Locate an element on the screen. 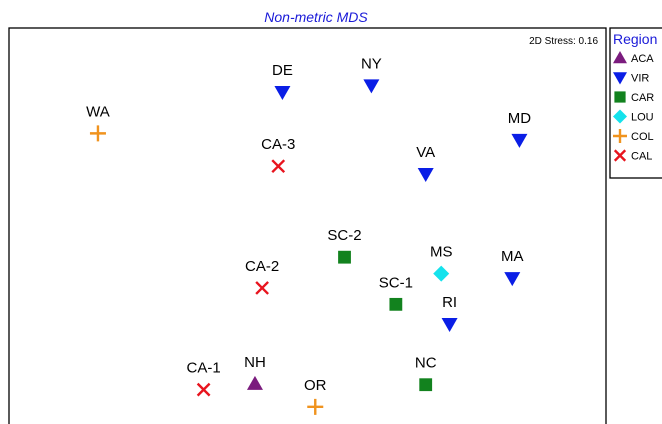  legend-item-car: CAR is located at coordinates (634, 97).